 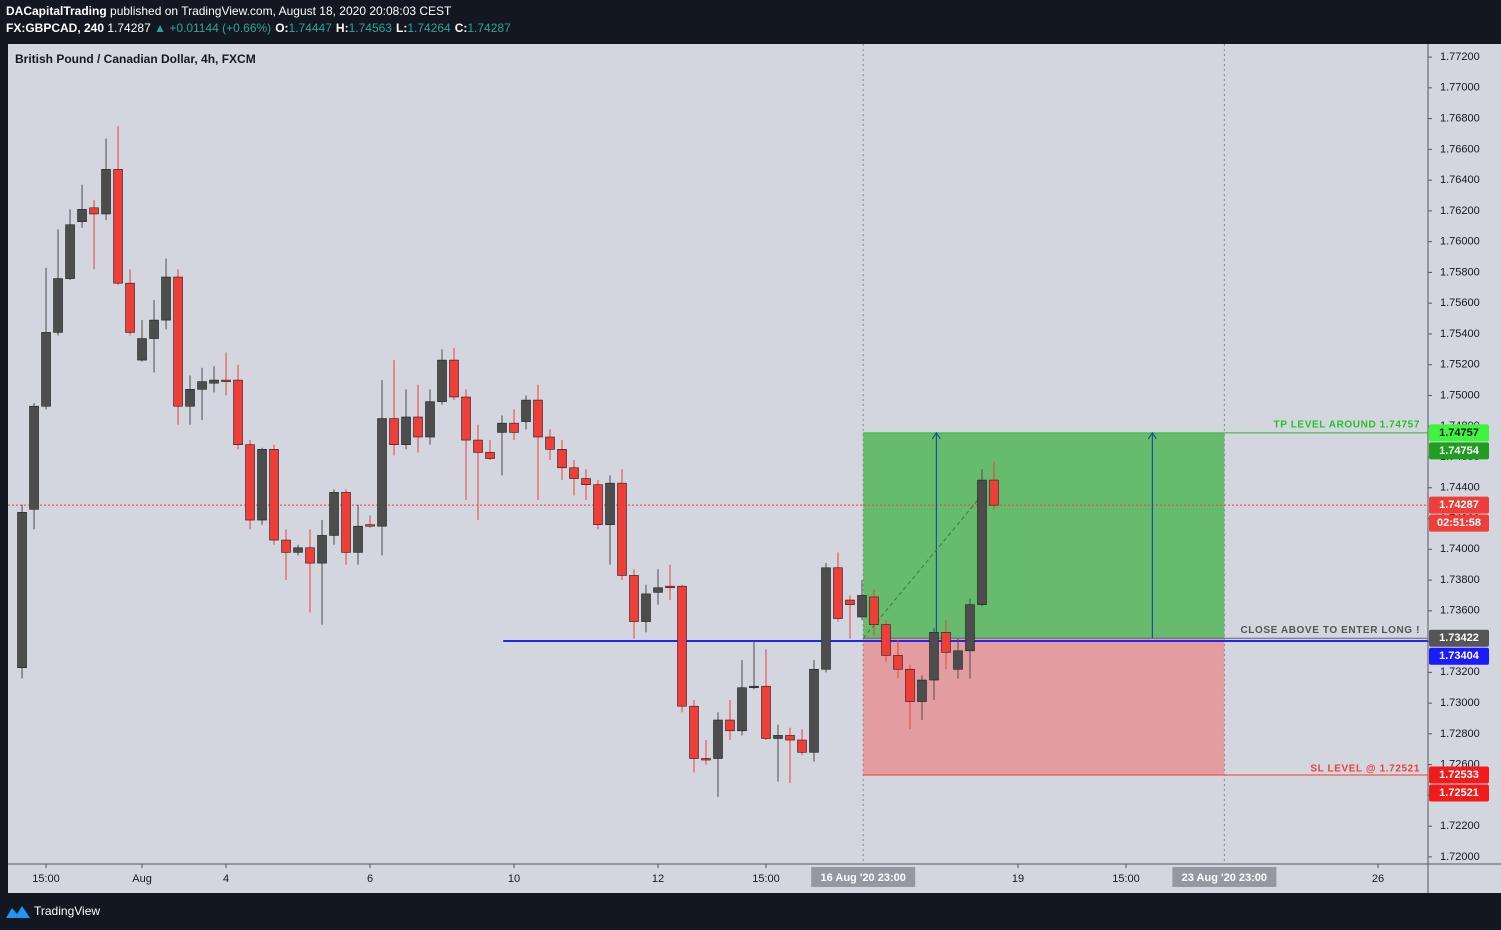 What do you see at coordinates (1460, 303) in the screenshot?
I see `y-tick-label: 1.75600` at bounding box center [1460, 303].